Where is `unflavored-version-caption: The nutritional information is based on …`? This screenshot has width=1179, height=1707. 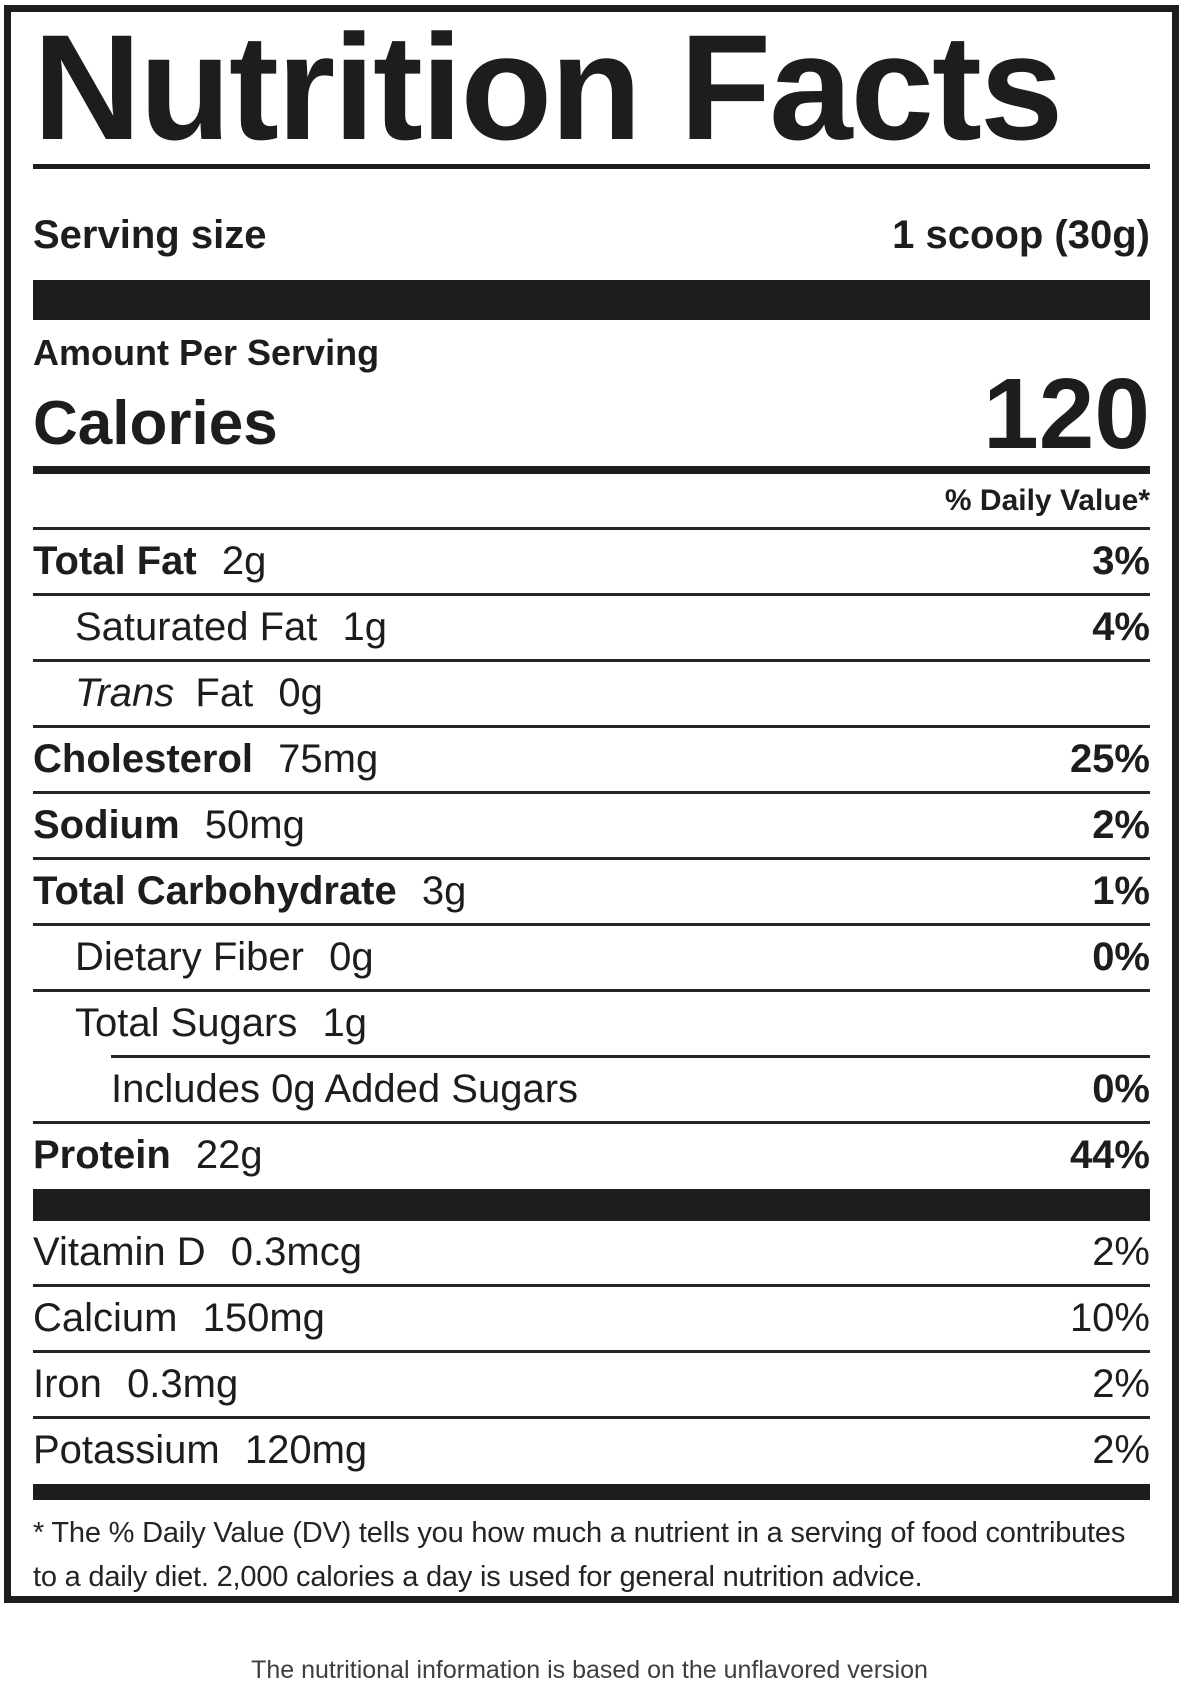 unflavored-version-caption: The nutritional information is based on … is located at coordinates (589, 1670).